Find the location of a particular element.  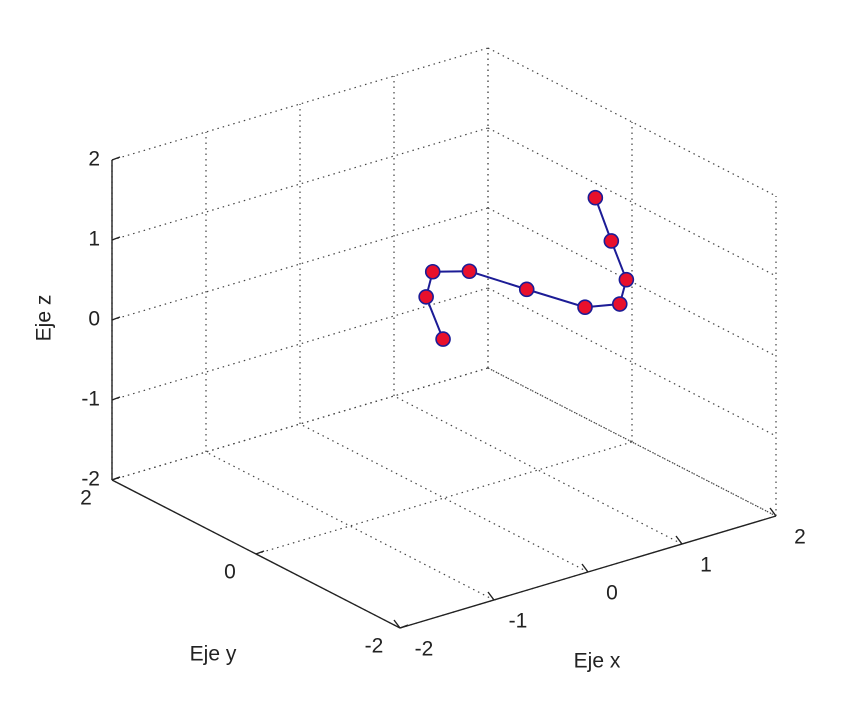

z-tick-label: 0 is located at coordinates (94, 319).